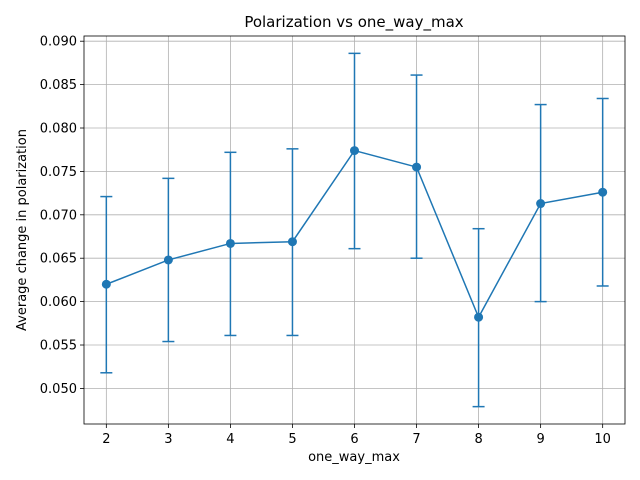  What do you see at coordinates (58, 42) in the screenshot?
I see `y-tick-label: 0.090` at bounding box center [58, 42].